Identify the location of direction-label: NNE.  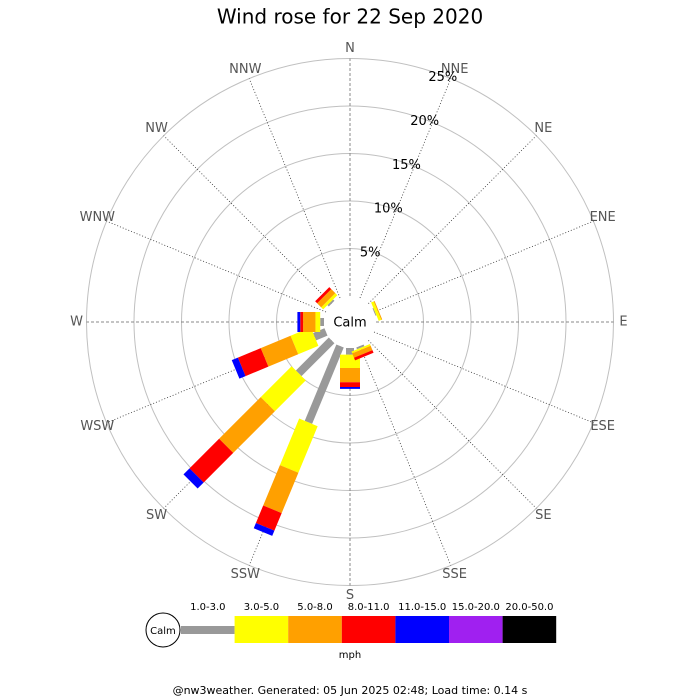
(455, 69).